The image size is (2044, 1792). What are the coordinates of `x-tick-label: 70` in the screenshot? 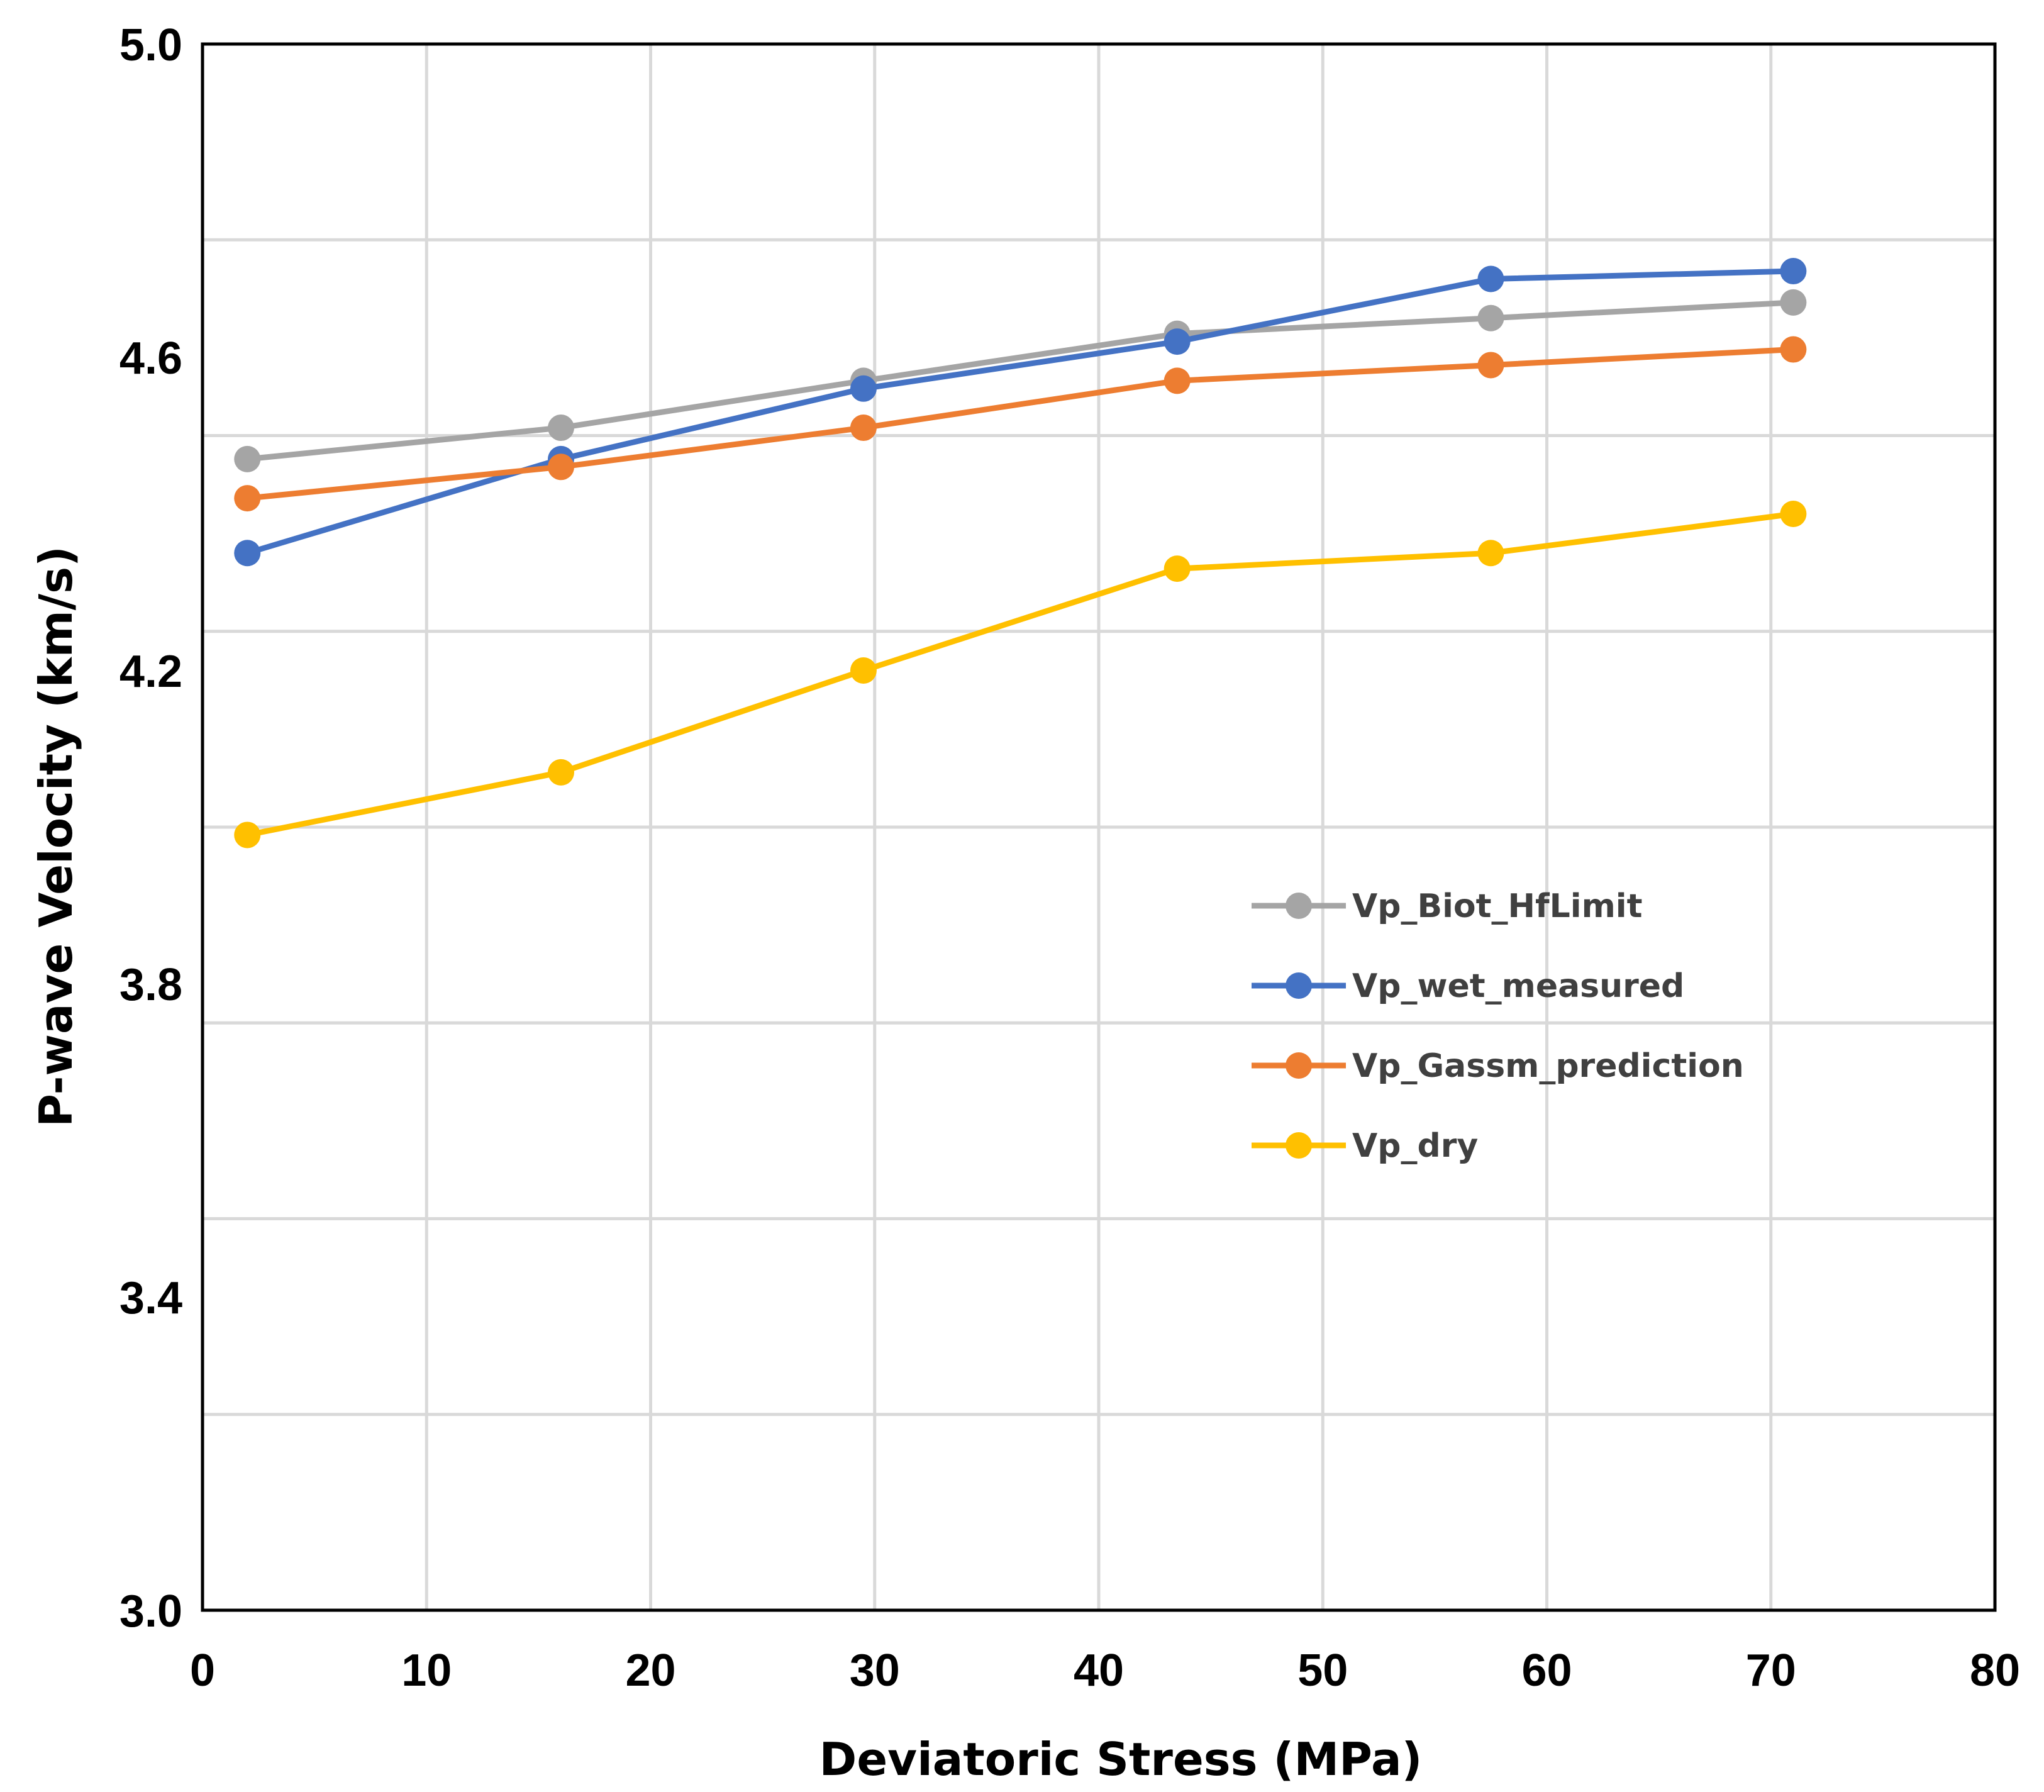 It's located at (1771, 1670).